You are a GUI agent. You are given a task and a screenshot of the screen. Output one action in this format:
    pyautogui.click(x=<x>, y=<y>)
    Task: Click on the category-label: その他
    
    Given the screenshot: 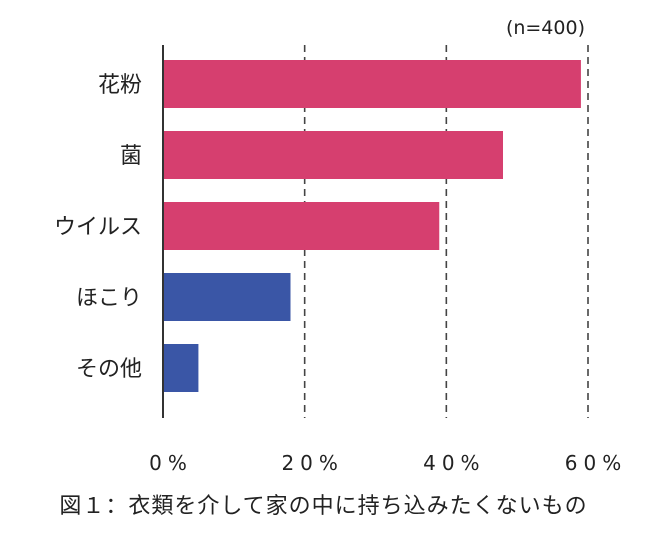 What is the action you would take?
    pyautogui.click(x=109, y=369)
    